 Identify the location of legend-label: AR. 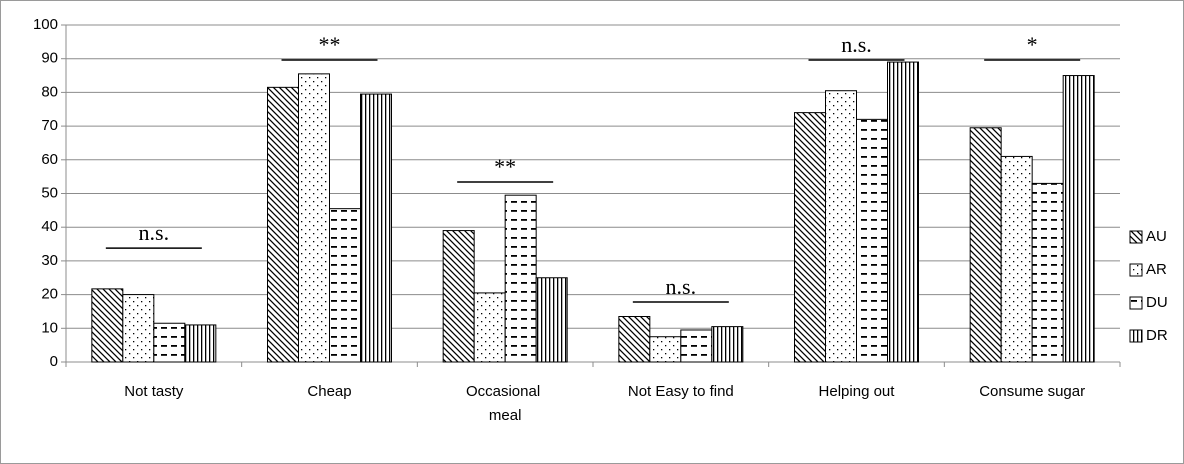
(1156, 269).